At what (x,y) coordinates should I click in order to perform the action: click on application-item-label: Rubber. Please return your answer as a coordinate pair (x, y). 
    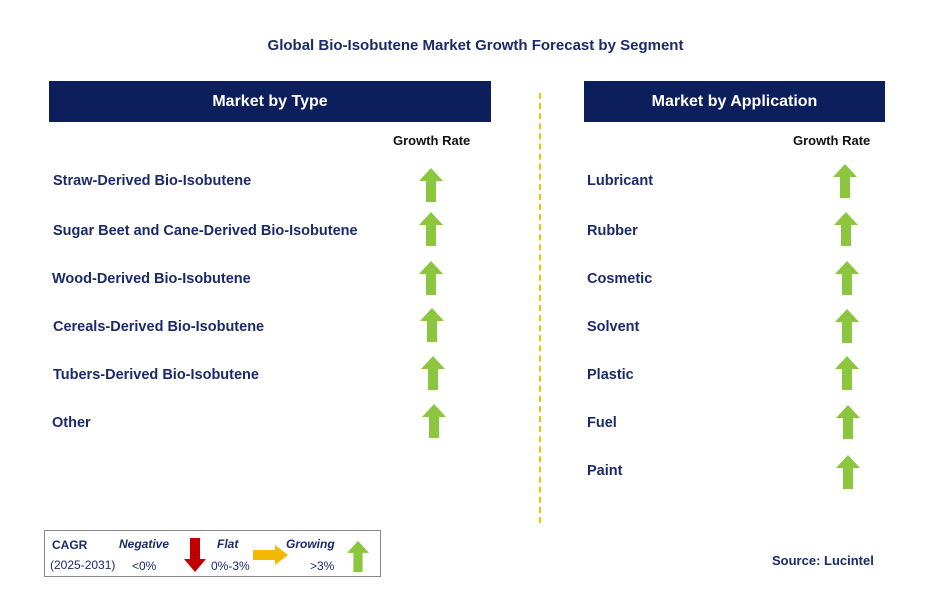
    Looking at the image, I should click on (612, 231).